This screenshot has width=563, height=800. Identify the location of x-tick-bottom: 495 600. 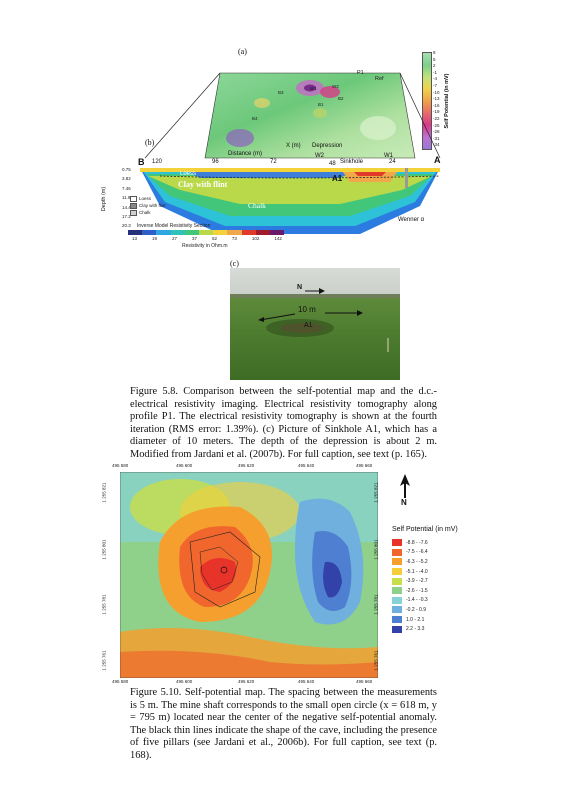
(184, 681).